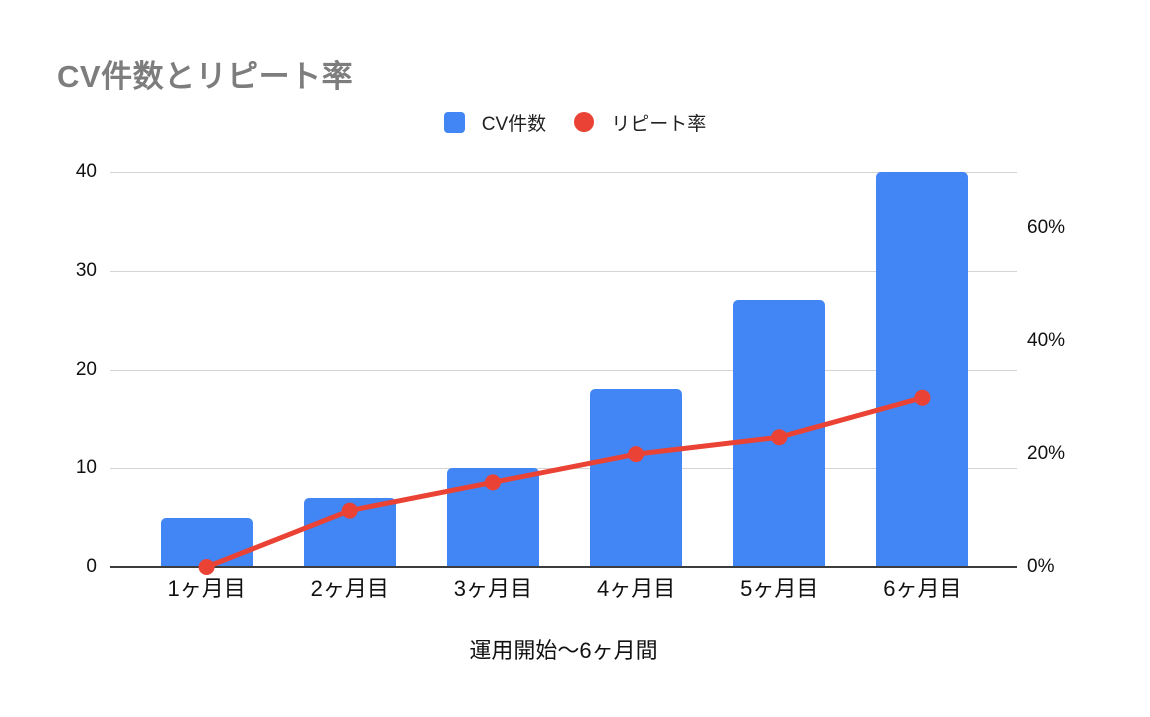 The height and width of the screenshot is (717, 1150). I want to click on line-point-4ヶ月目, so click(636, 454).